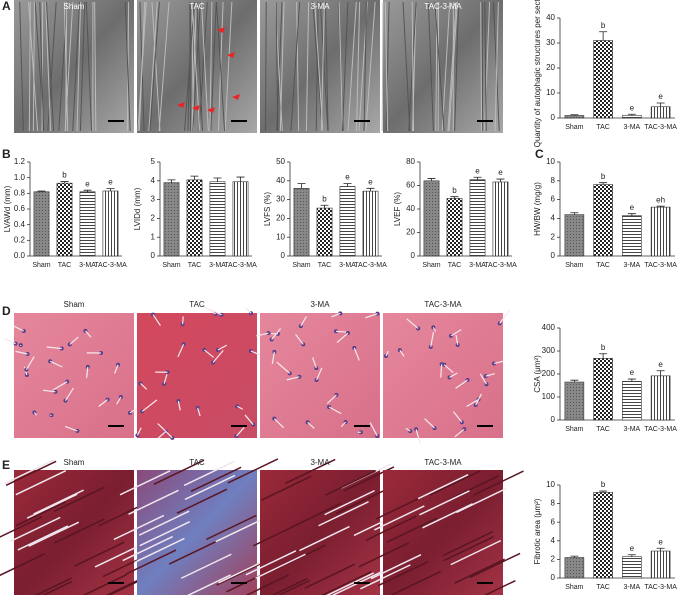 Image resolution: width=685 pixels, height=595 pixels. What do you see at coordinates (549, 327) in the screenshot?
I see `y-tick-label: 400` at bounding box center [549, 327].